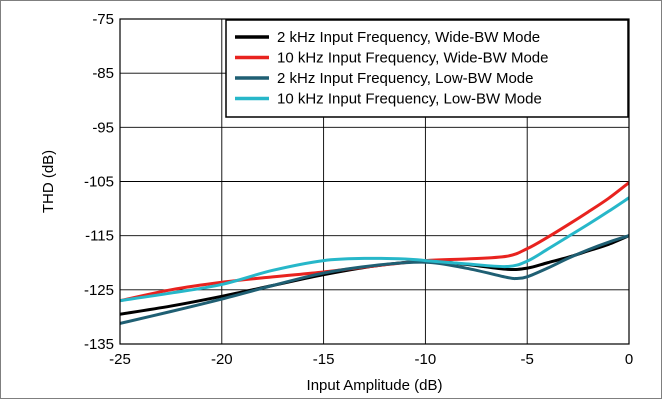  Describe the element at coordinates (527, 359) in the screenshot. I see `x-tick-label: -5` at that location.